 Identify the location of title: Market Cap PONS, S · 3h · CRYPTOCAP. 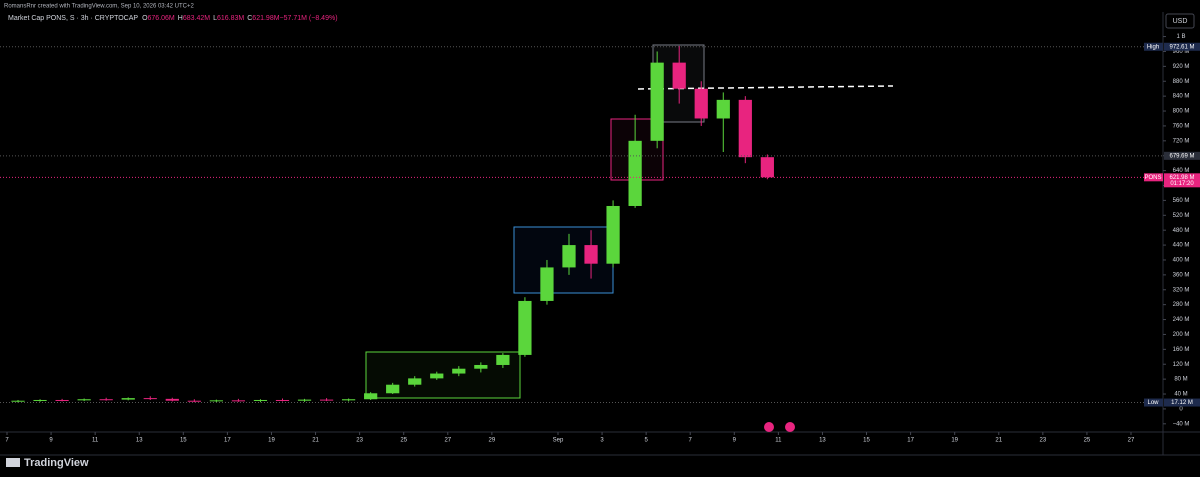
(73, 18).